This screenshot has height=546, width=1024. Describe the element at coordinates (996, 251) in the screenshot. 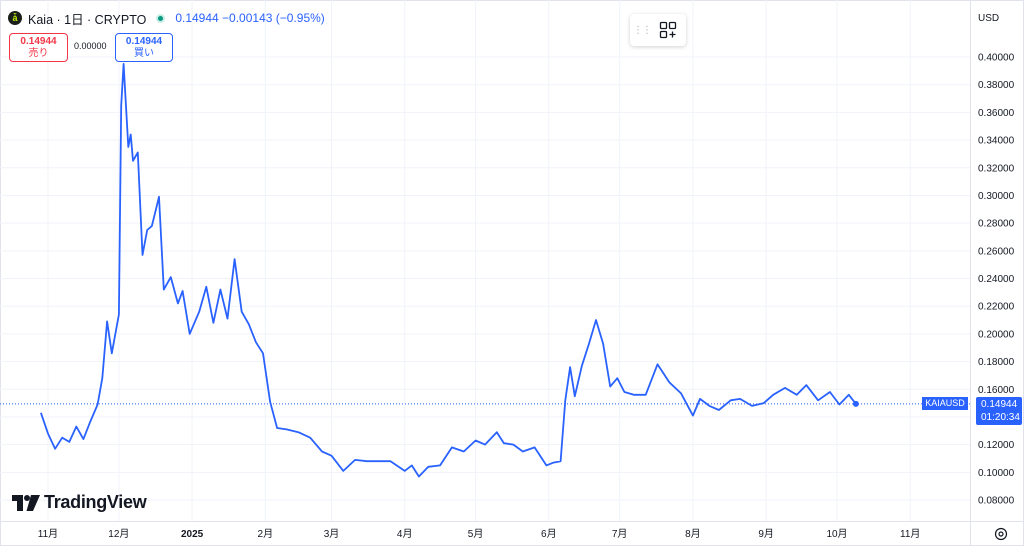

I see `price-tick-label: 0.26000` at that location.